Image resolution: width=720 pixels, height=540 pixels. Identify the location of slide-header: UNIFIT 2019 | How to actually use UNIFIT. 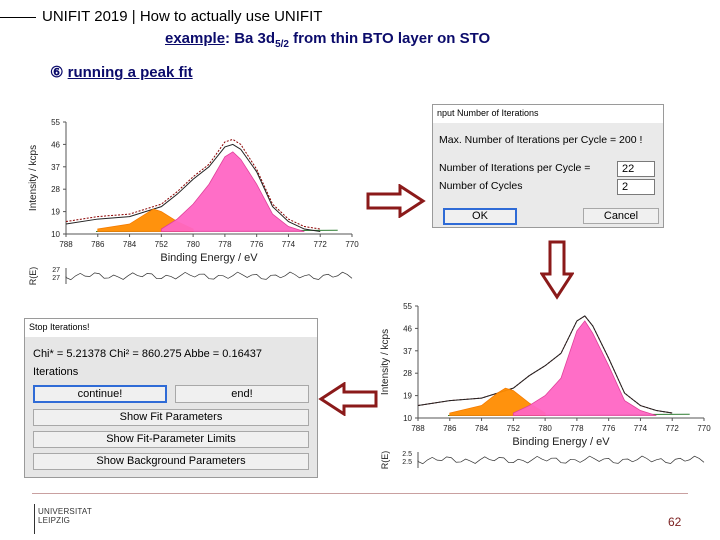
(182, 16).